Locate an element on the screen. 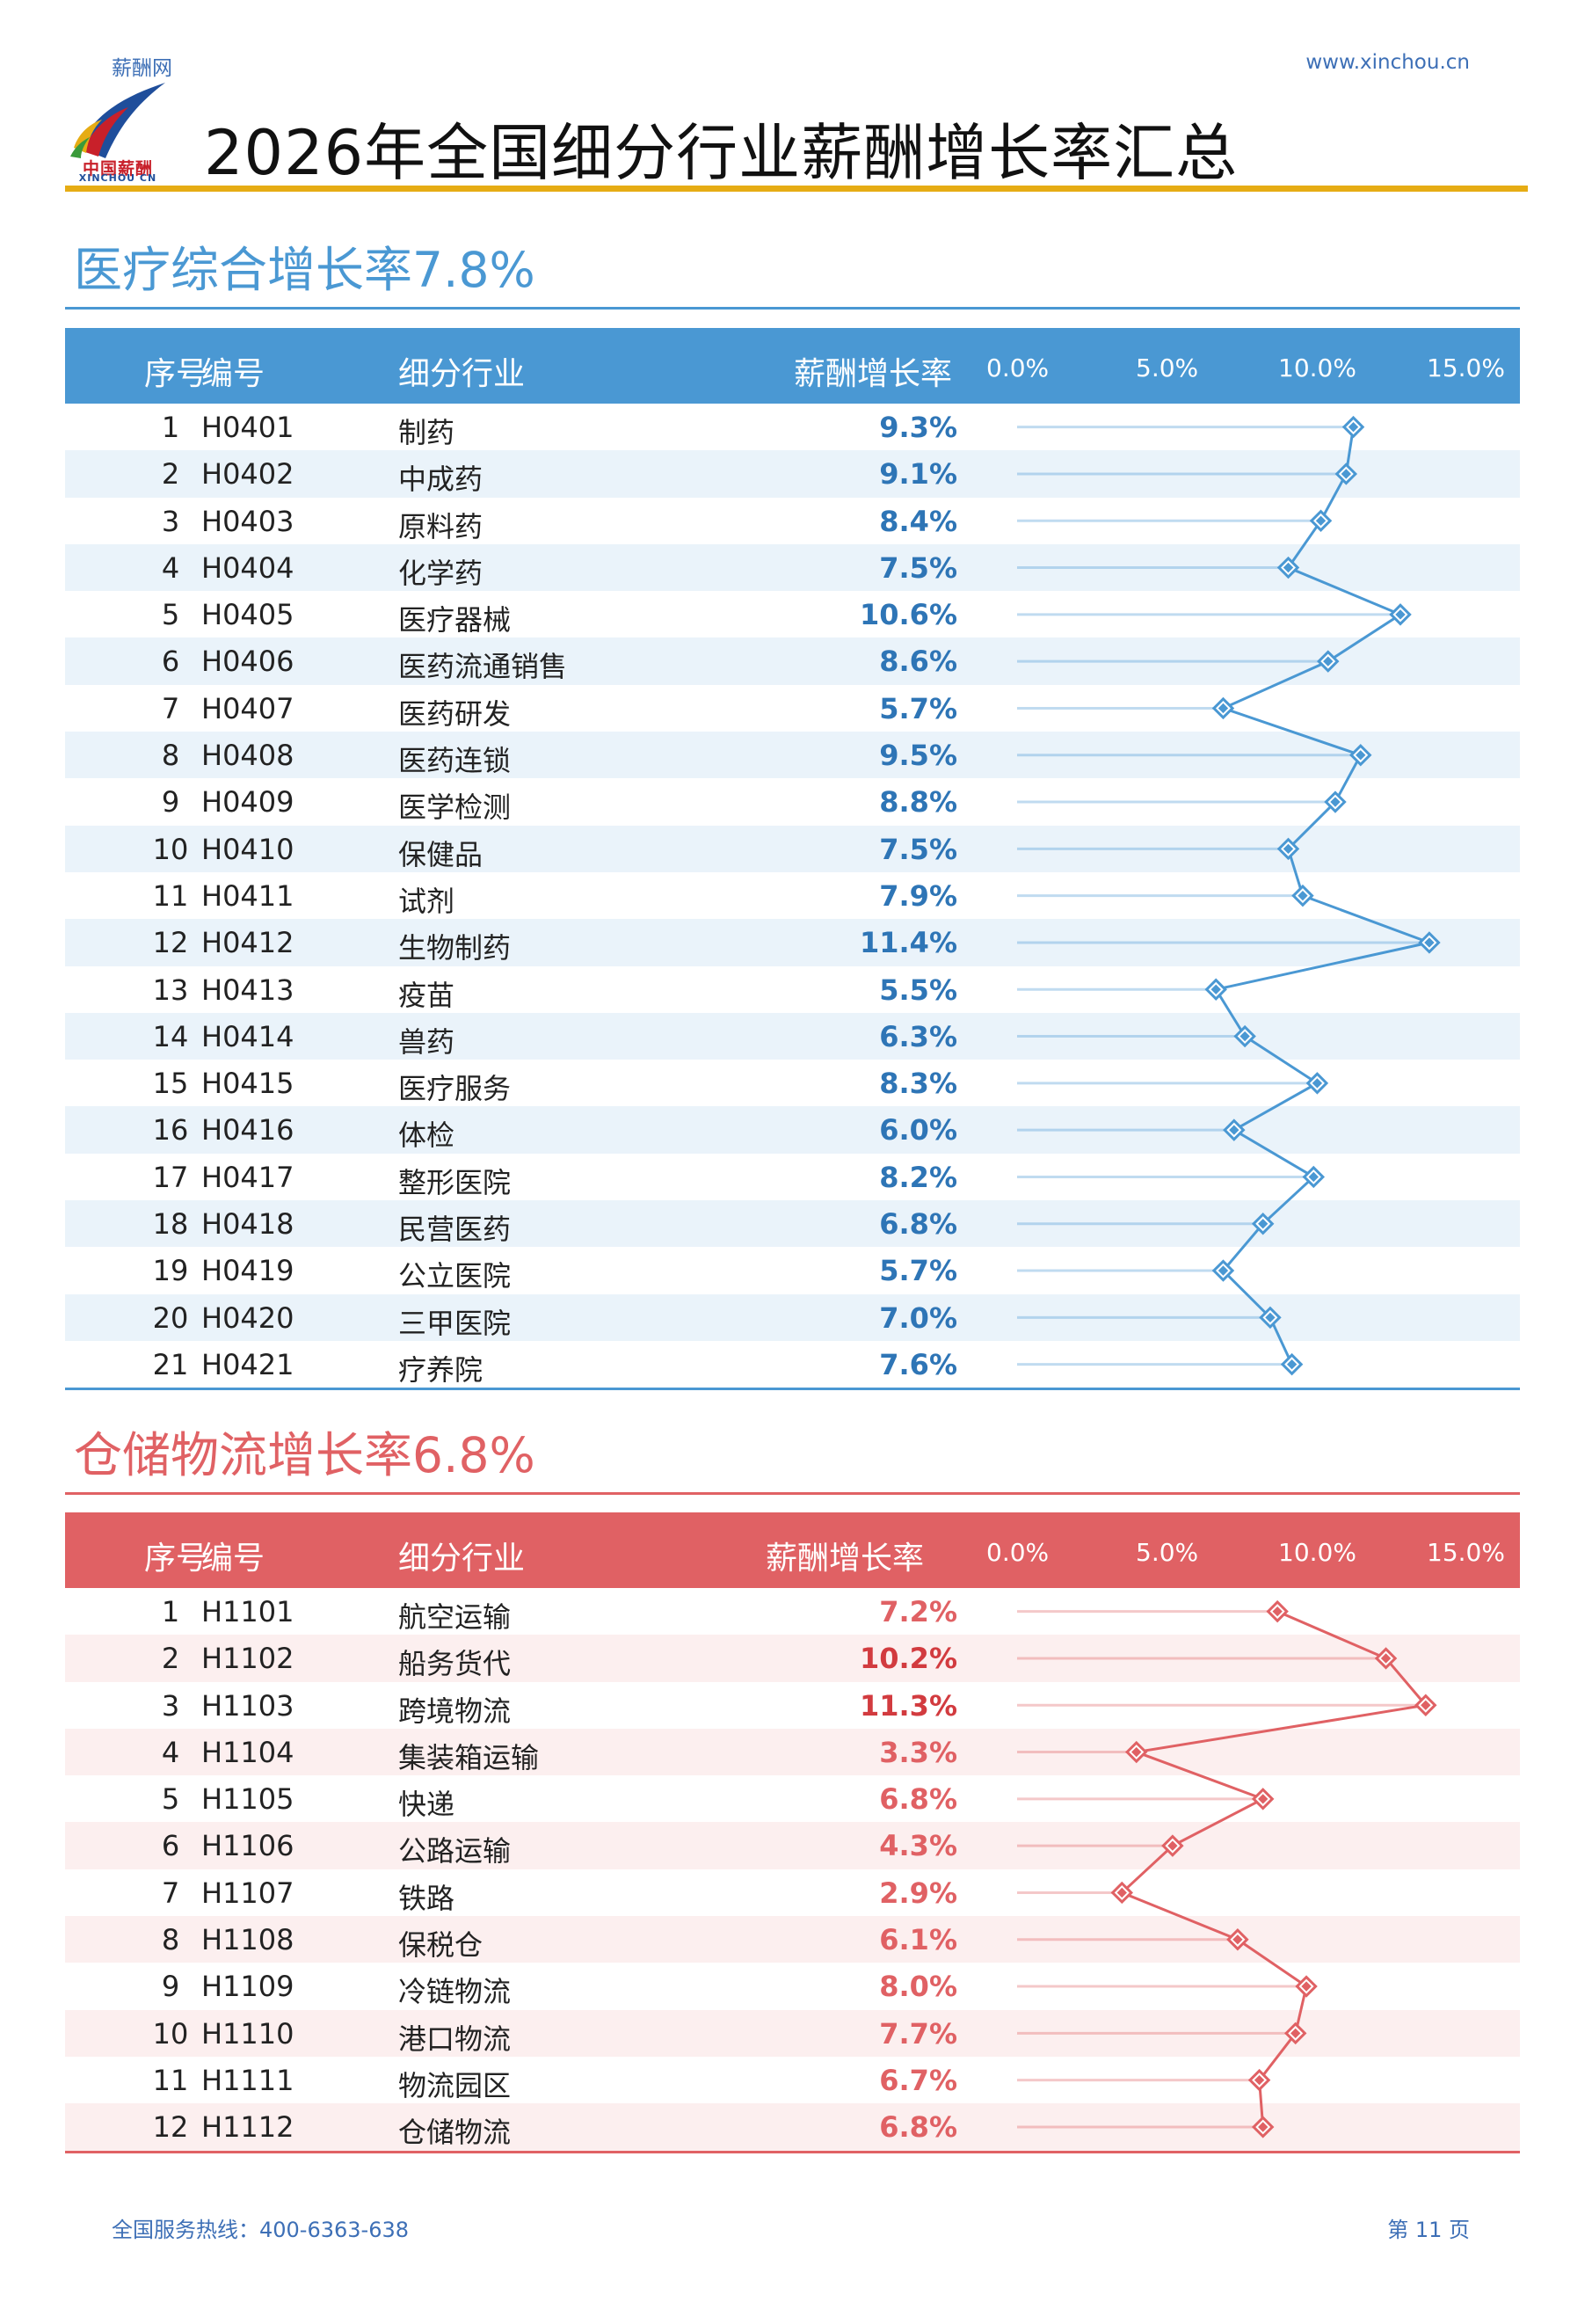  section-divider-logistics is located at coordinates (793, 1494).